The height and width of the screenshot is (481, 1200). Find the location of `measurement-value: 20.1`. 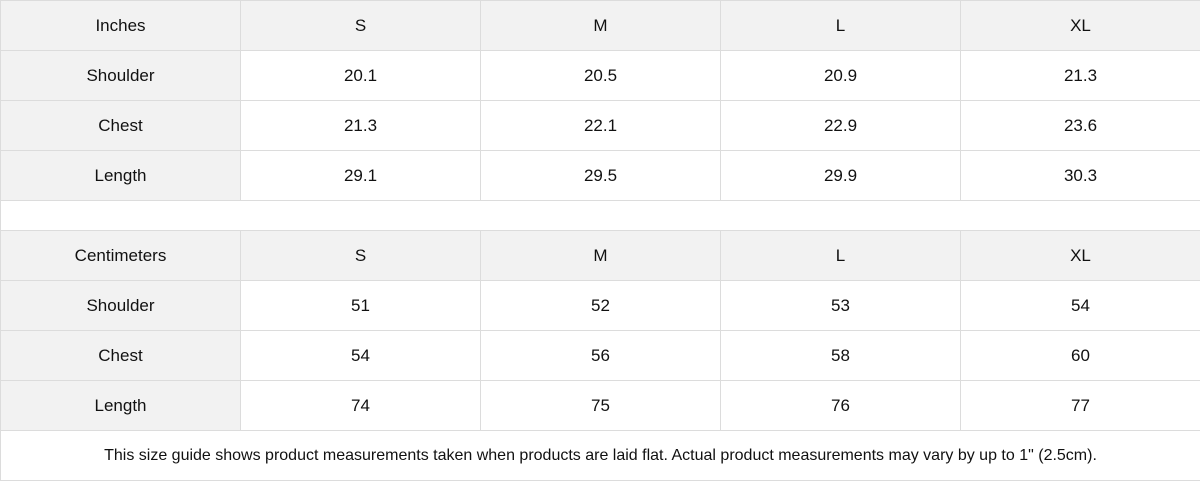

measurement-value: 20.1 is located at coordinates (361, 76).